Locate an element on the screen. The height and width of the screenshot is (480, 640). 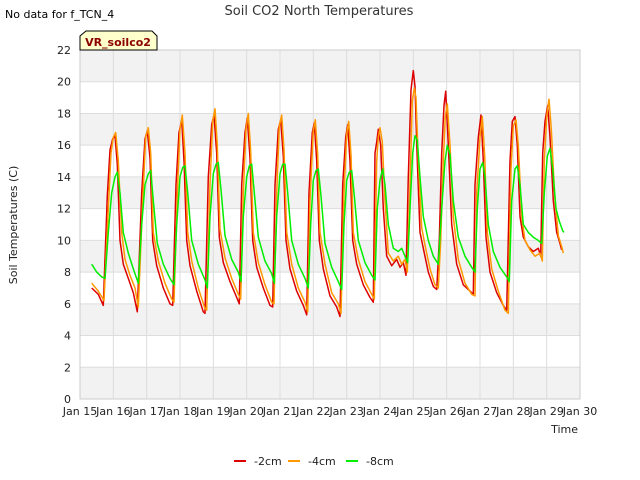
x-tick-label: Jan 24 is located at coordinates (379, 411).